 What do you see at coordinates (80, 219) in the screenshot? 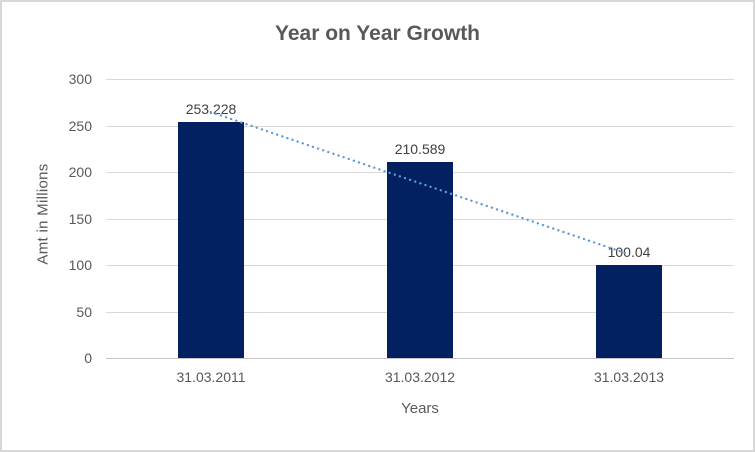
I see `y-tick-label: 150` at bounding box center [80, 219].